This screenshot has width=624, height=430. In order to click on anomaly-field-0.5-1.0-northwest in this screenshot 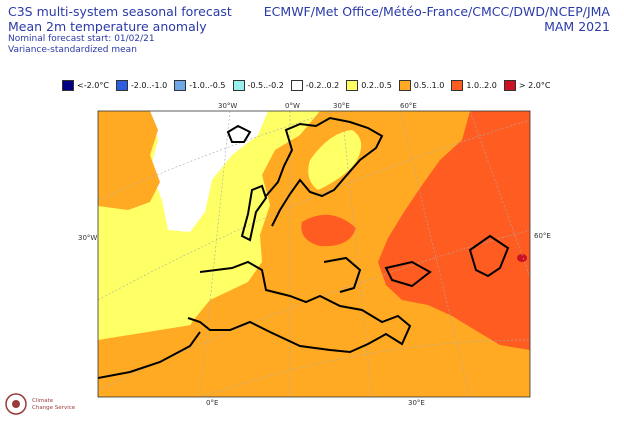, I will do `click(129, 160)`.